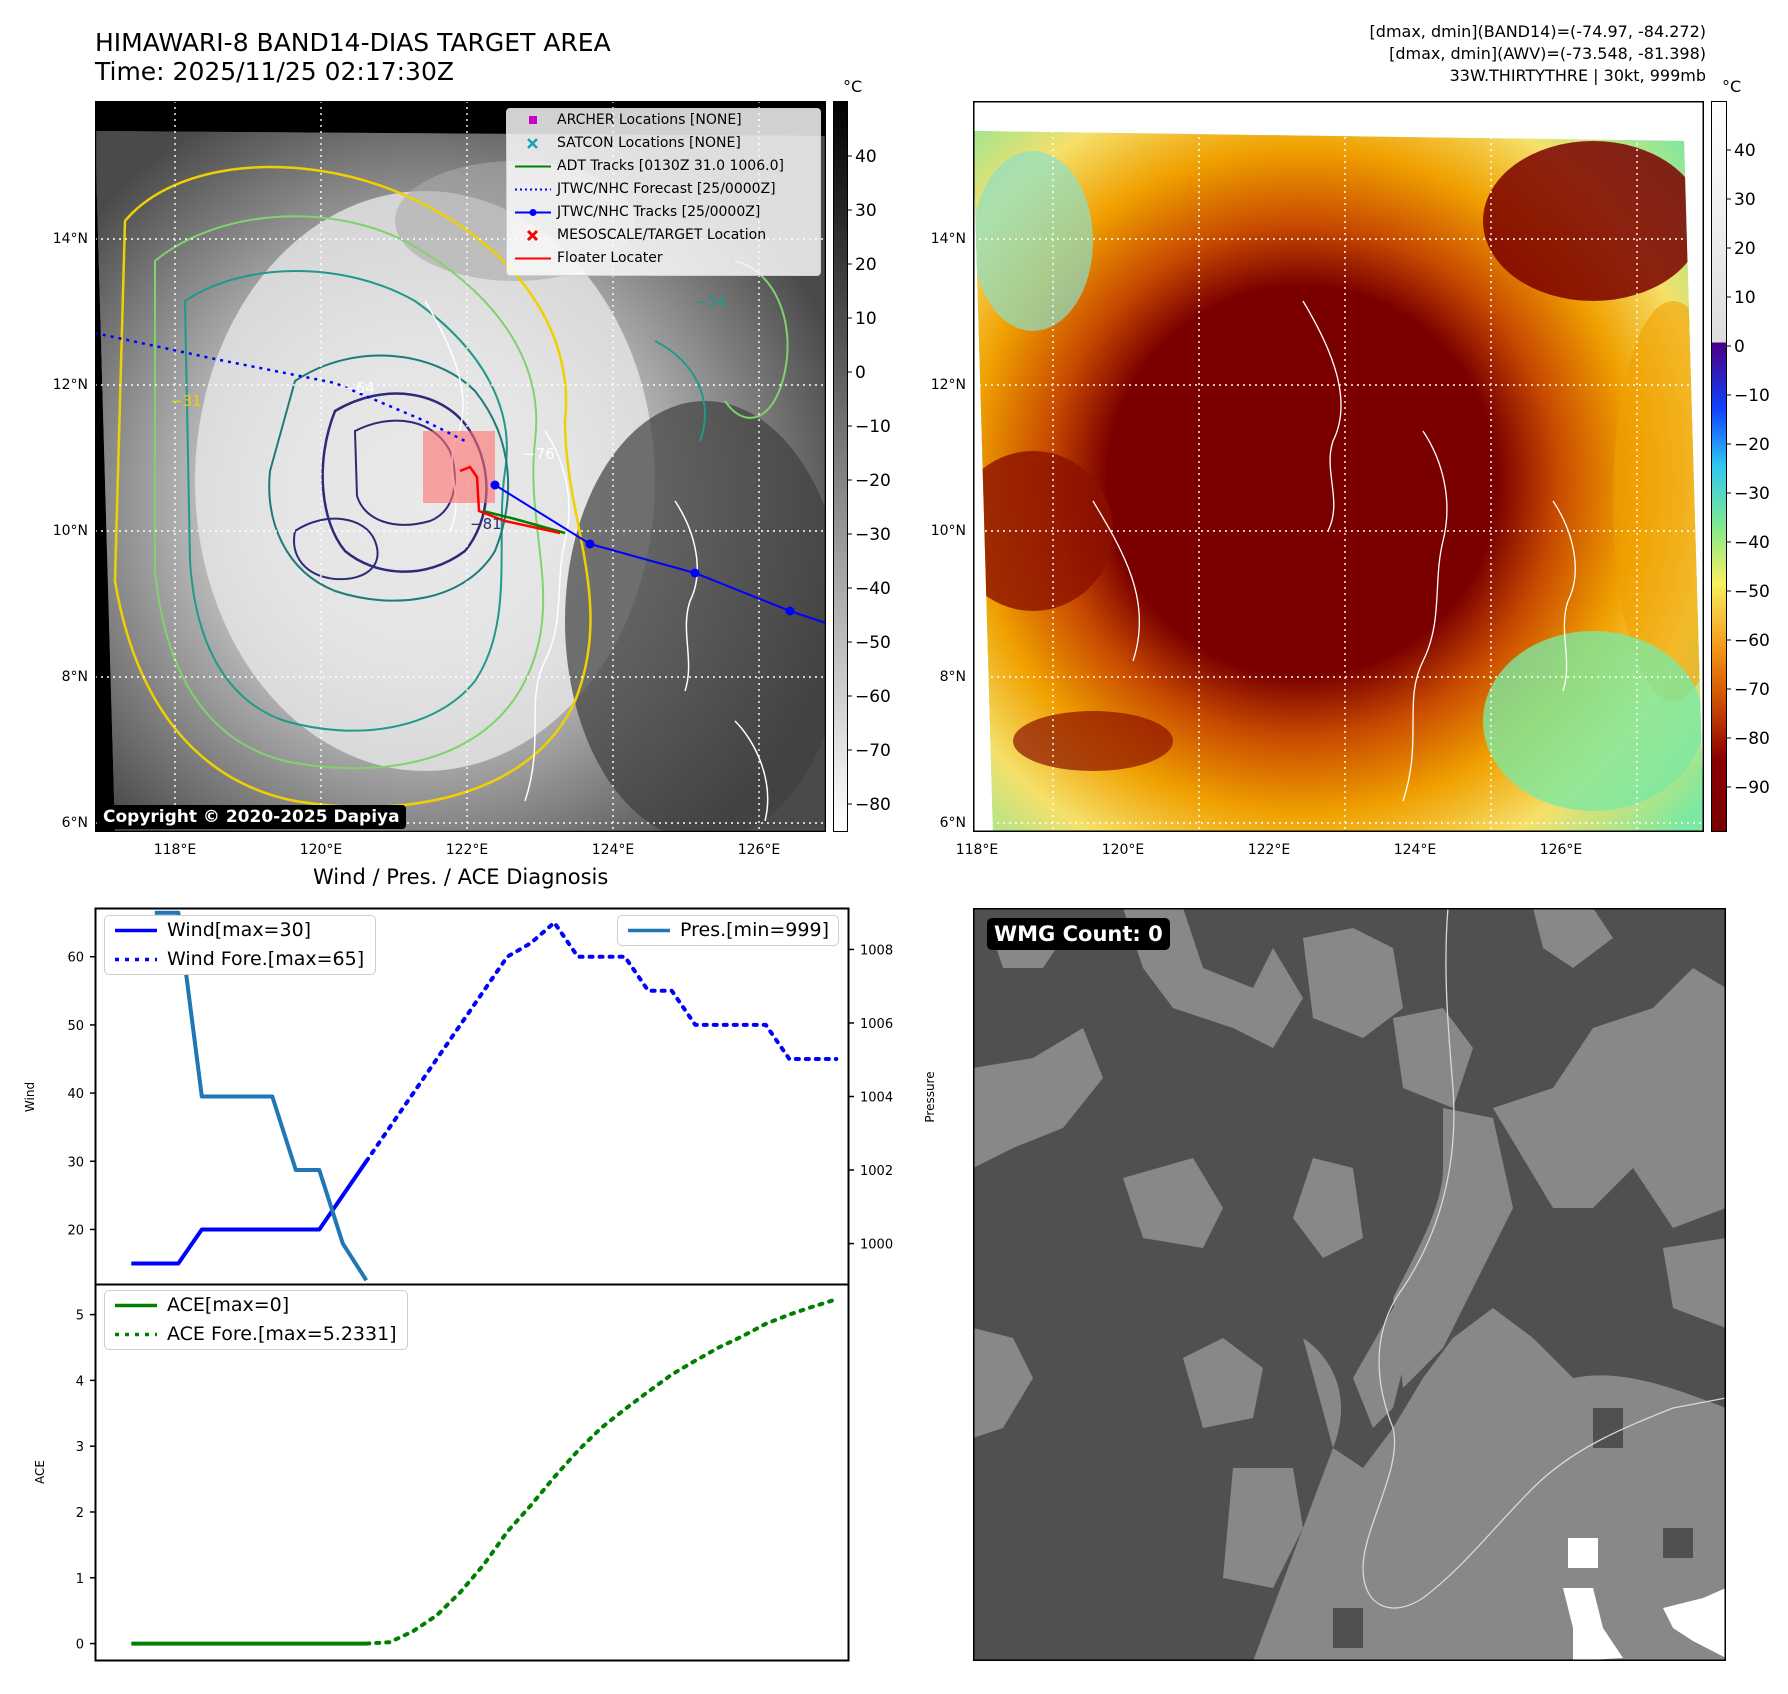  What do you see at coordinates (256, 1305) in the screenshot?
I see `legend-item: ACE[max=0]` at bounding box center [256, 1305].